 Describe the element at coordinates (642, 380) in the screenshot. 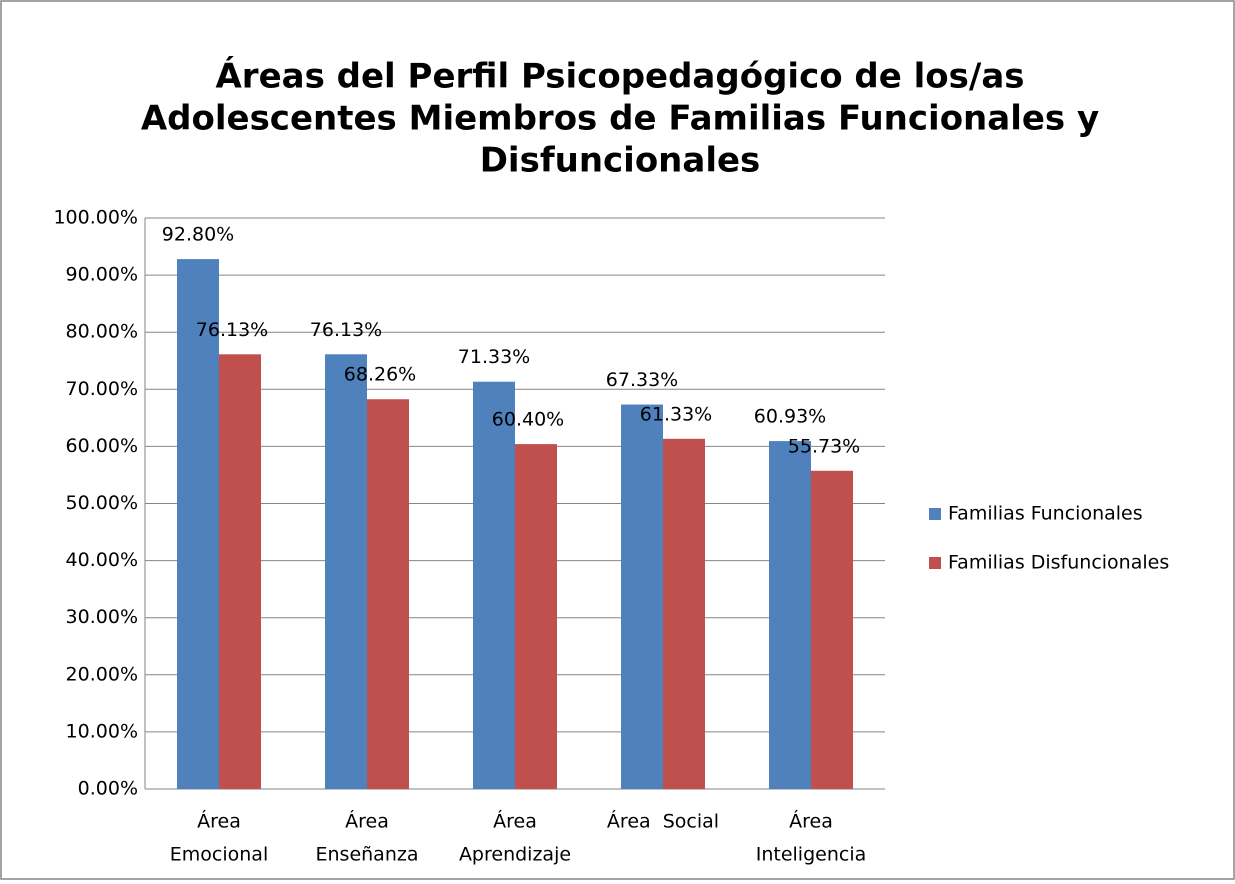

I see `data-label: 67.33%` at that location.